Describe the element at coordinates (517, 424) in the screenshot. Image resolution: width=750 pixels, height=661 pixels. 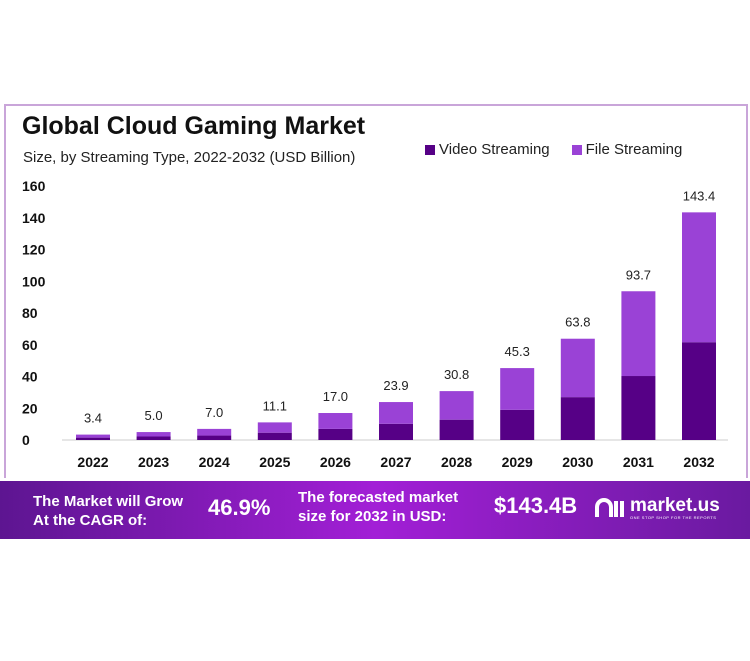
I see `bar-video-2029` at that location.